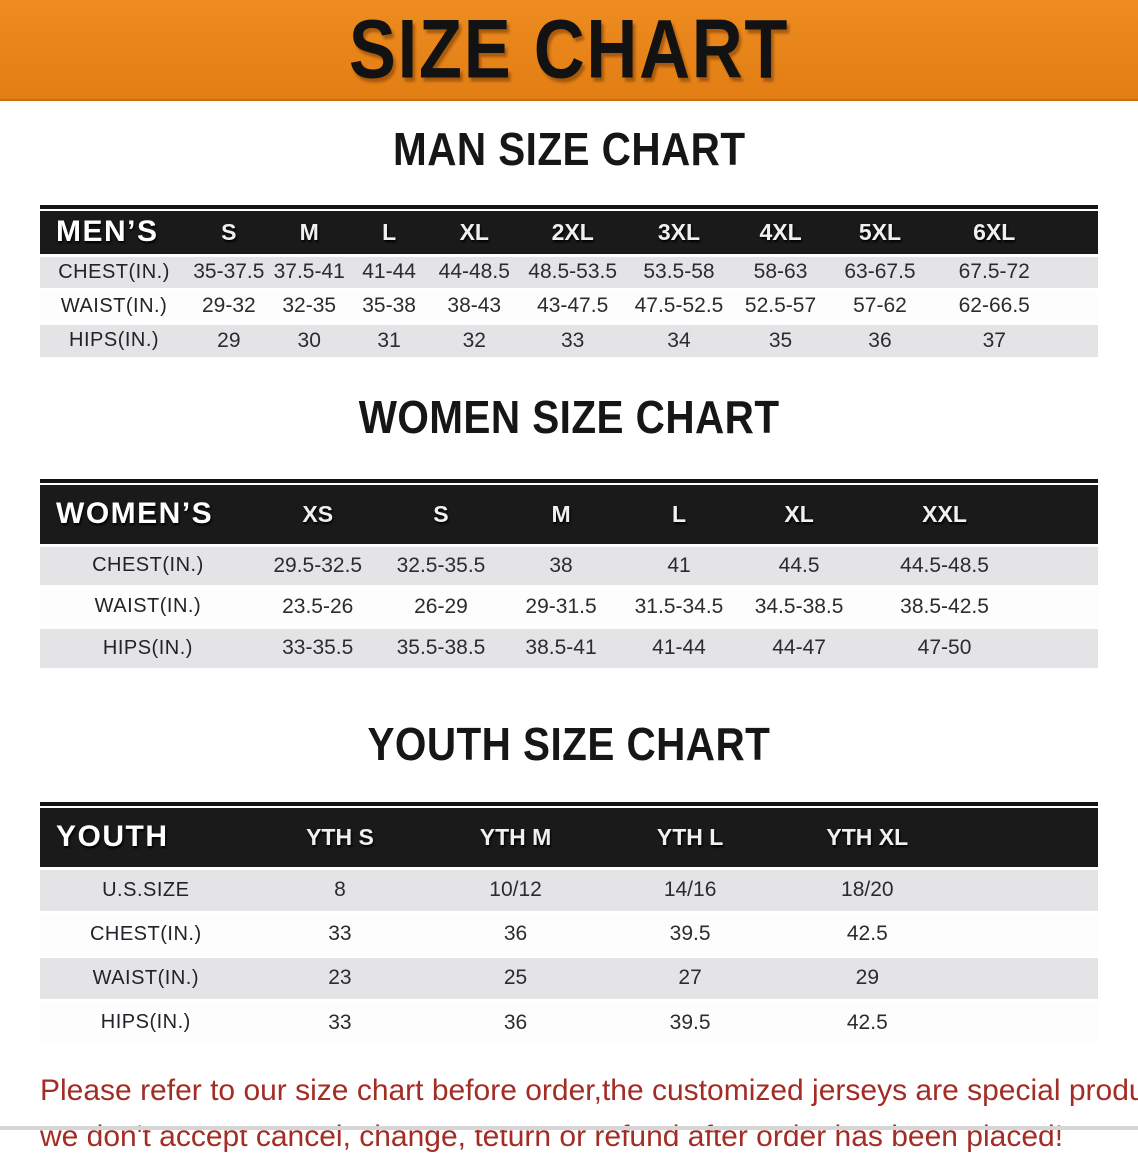  Describe the element at coordinates (309, 271) in the screenshot. I see `size-value-cell: 37.5-41` at that location.